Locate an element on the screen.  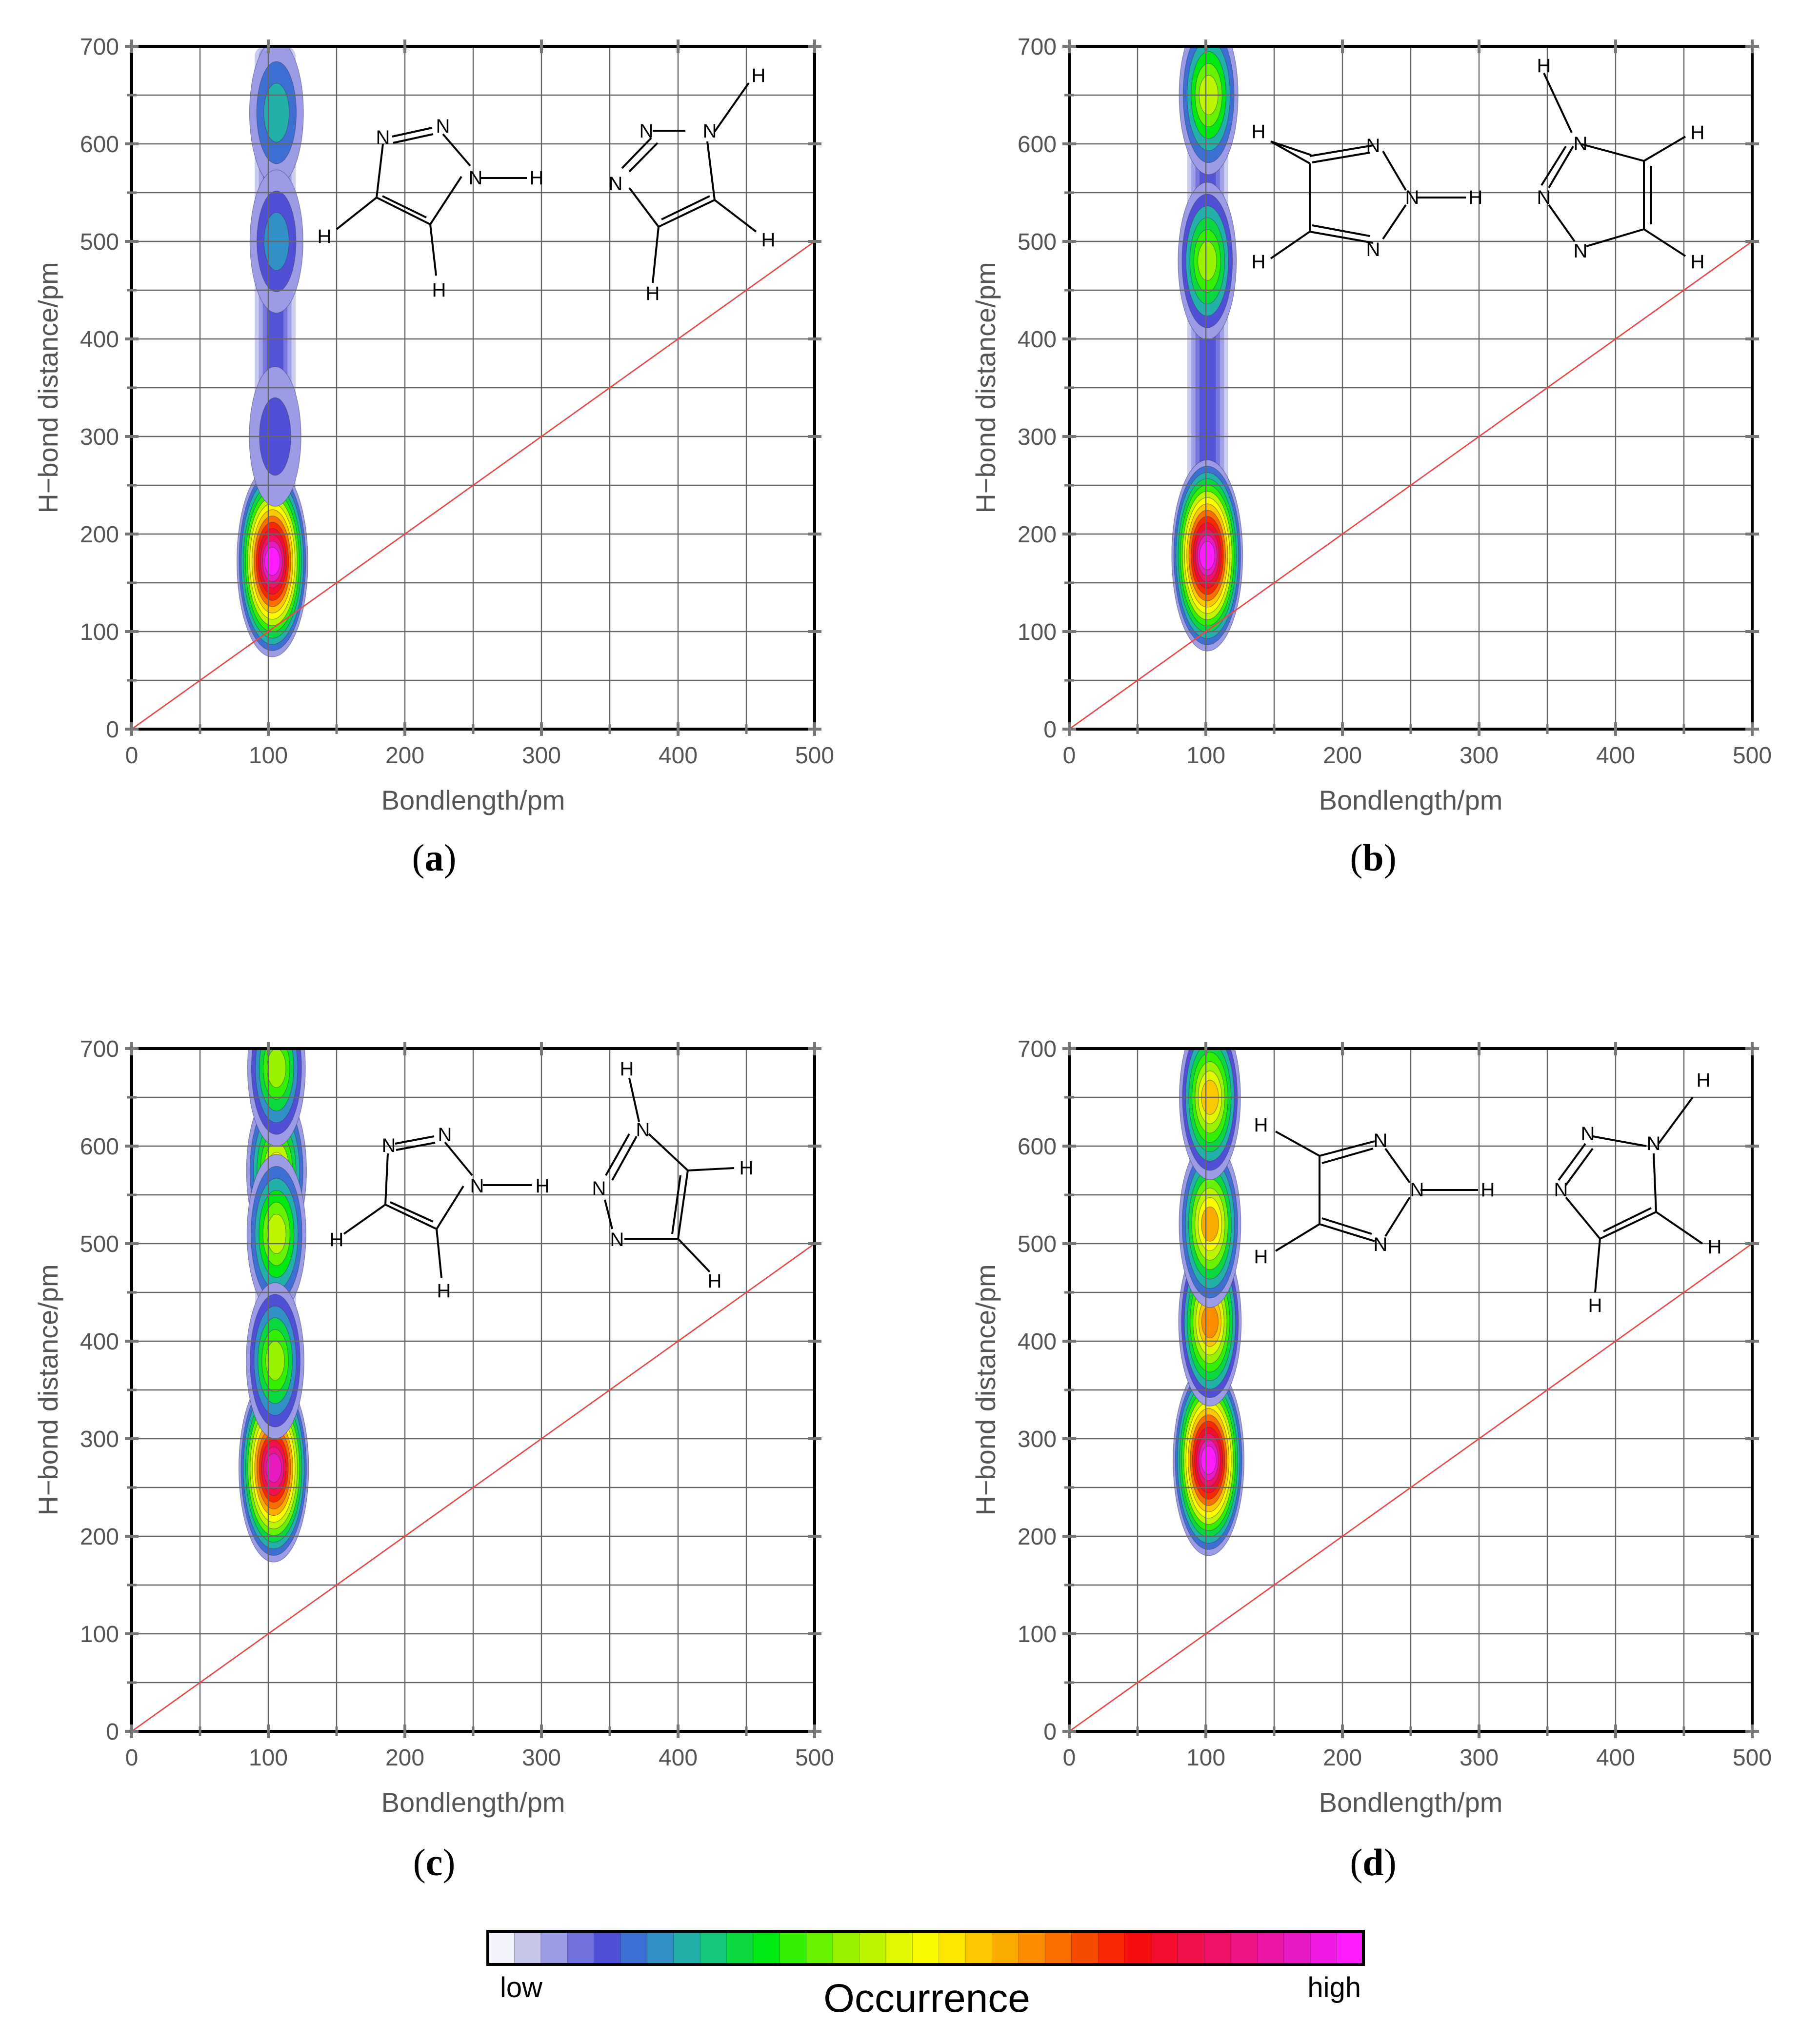
x-tick-label: 500 is located at coordinates (814, 756).